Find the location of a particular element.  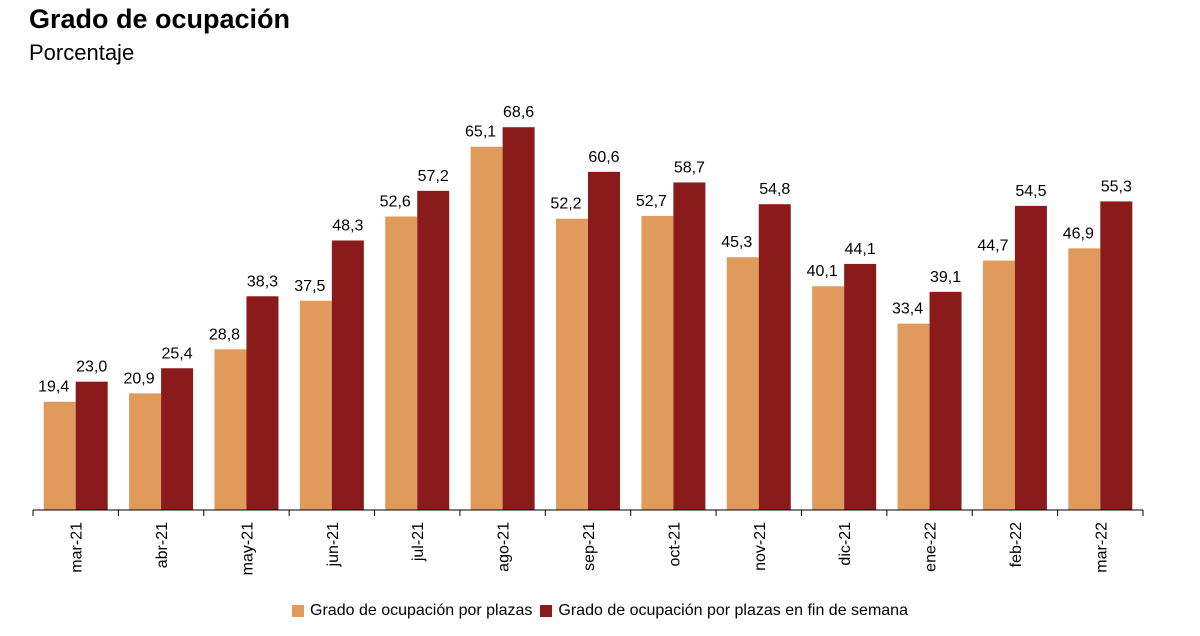

x-tick-label: dic-21 is located at coordinates (845, 544).